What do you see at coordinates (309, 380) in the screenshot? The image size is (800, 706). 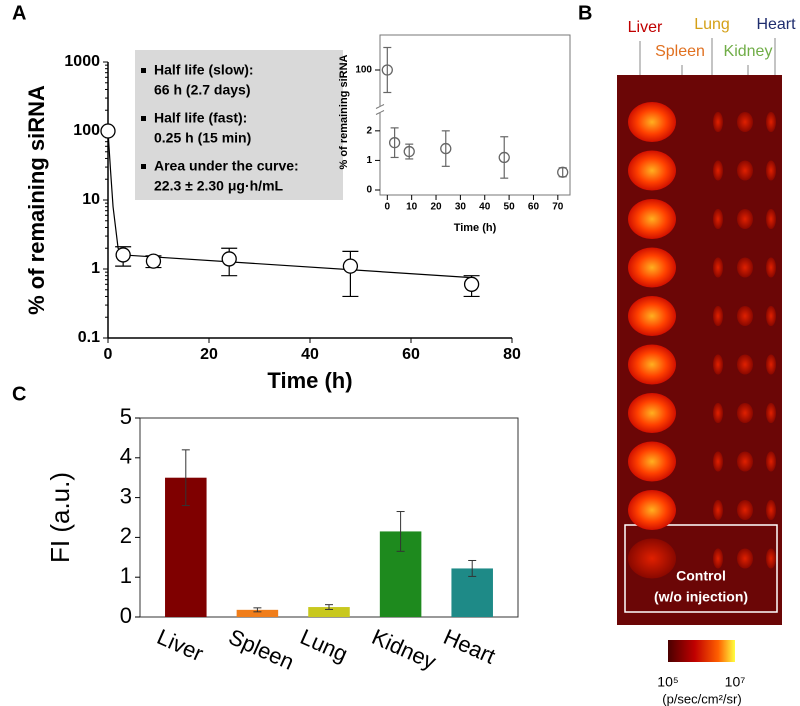 I see `x-axis-label: Time (h)` at bounding box center [309, 380].